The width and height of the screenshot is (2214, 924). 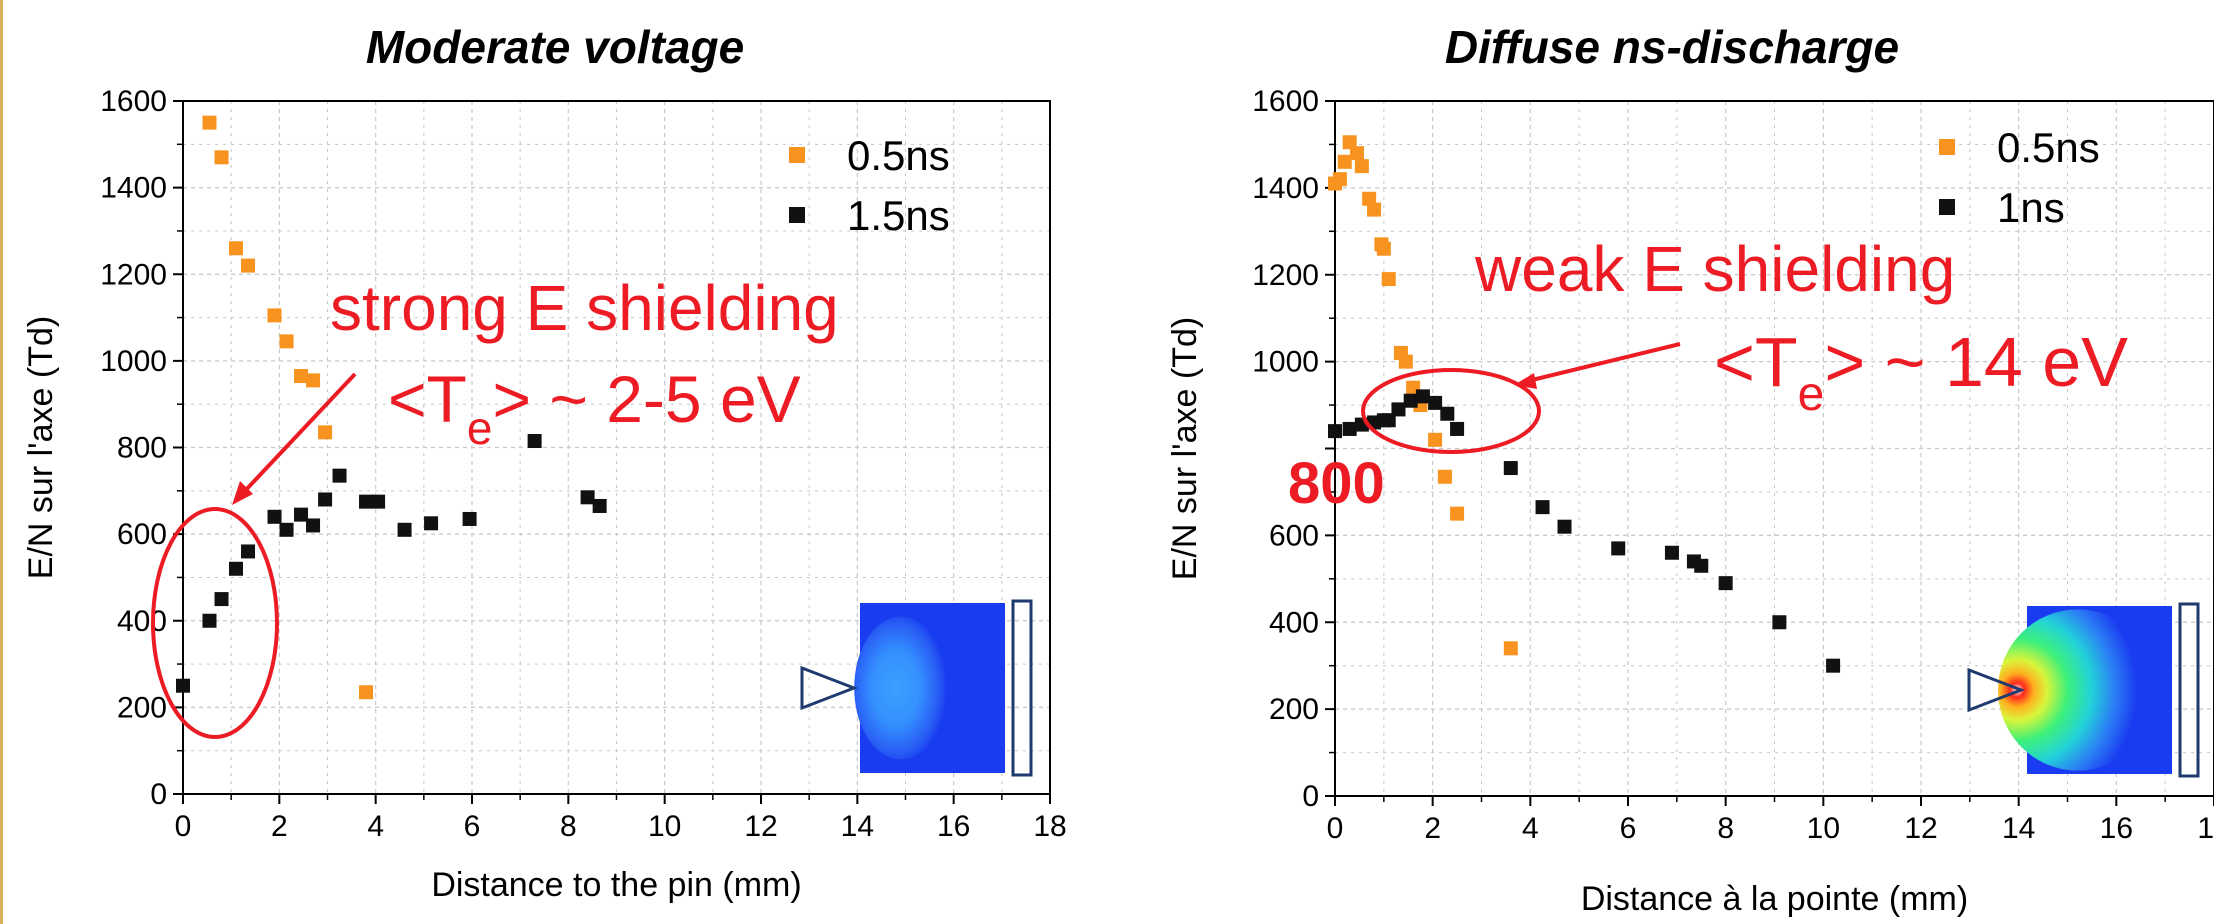 What do you see at coordinates (1310, 796) in the screenshot?
I see `y-tick-label: 0` at bounding box center [1310, 796].